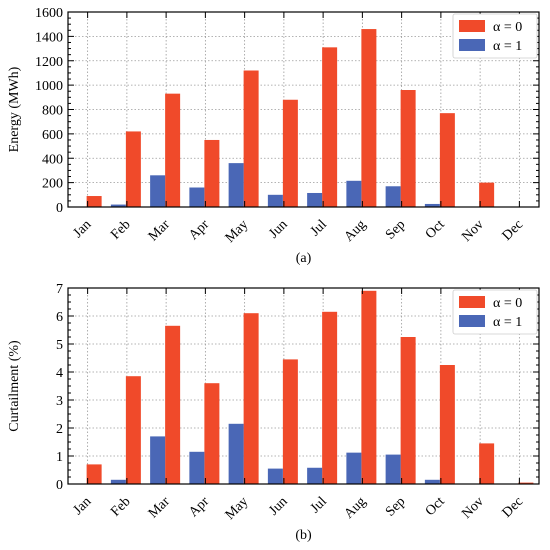  What do you see at coordinates (59, 429) in the screenshot?
I see `y-tick-label: 2` at bounding box center [59, 429].